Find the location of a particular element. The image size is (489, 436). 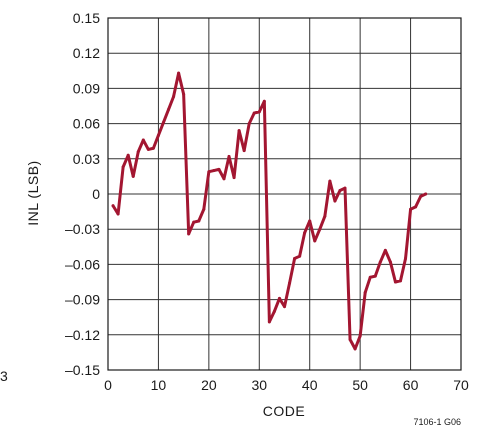

edge-fragment-label: 3 is located at coordinates (4, 376).